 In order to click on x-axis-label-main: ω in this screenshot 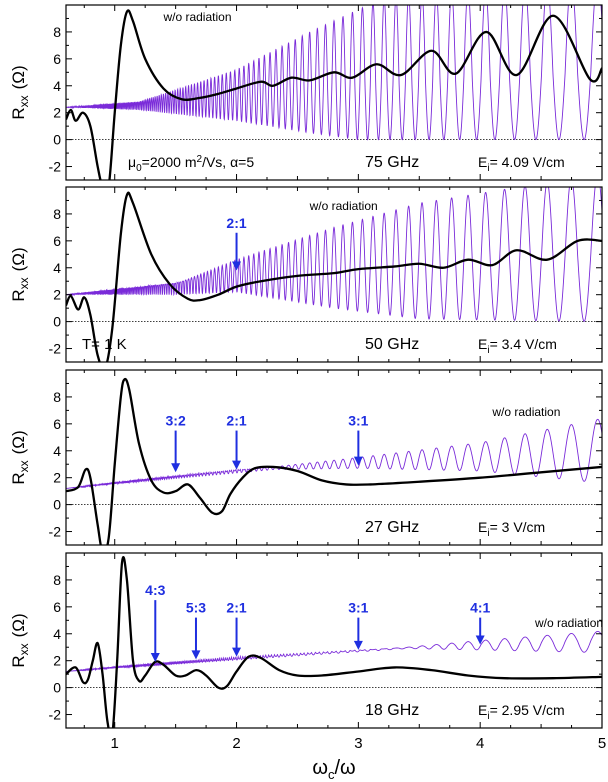, I will do `click(320, 768)`.